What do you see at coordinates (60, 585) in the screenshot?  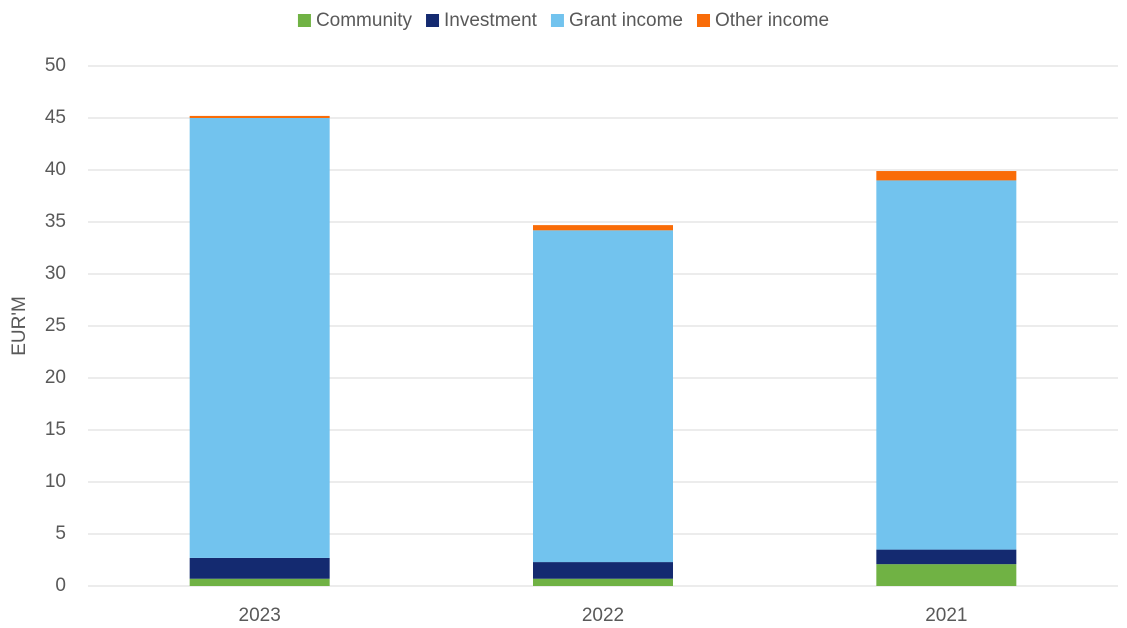 I see `y-tick-label: 0` at bounding box center [60, 585].